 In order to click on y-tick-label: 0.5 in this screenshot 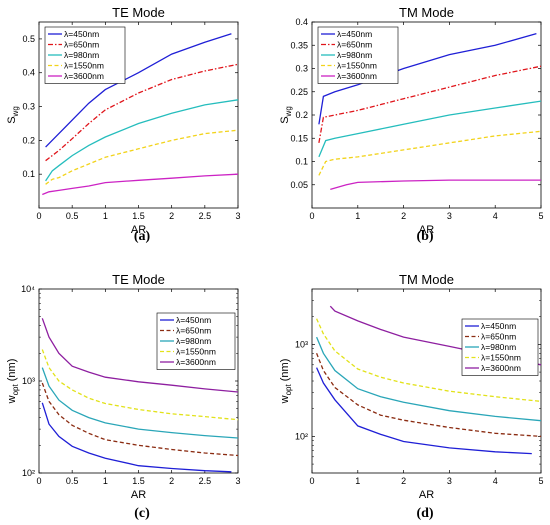, I will do `click(28, 39)`.